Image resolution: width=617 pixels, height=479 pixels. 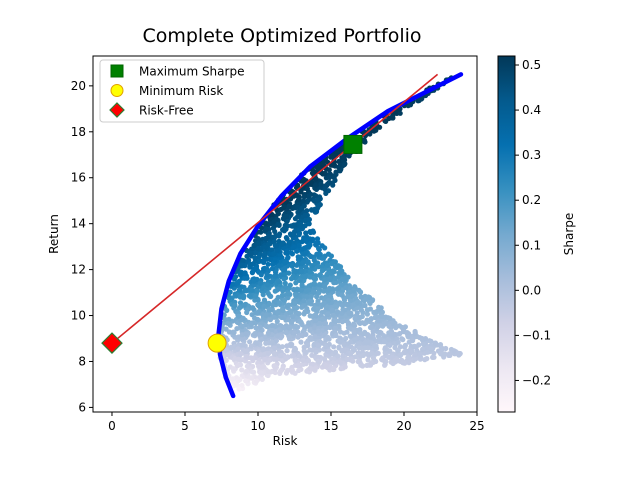 What do you see at coordinates (353, 144) in the screenshot?
I see `maximum-sharpe-marker` at bounding box center [353, 144].